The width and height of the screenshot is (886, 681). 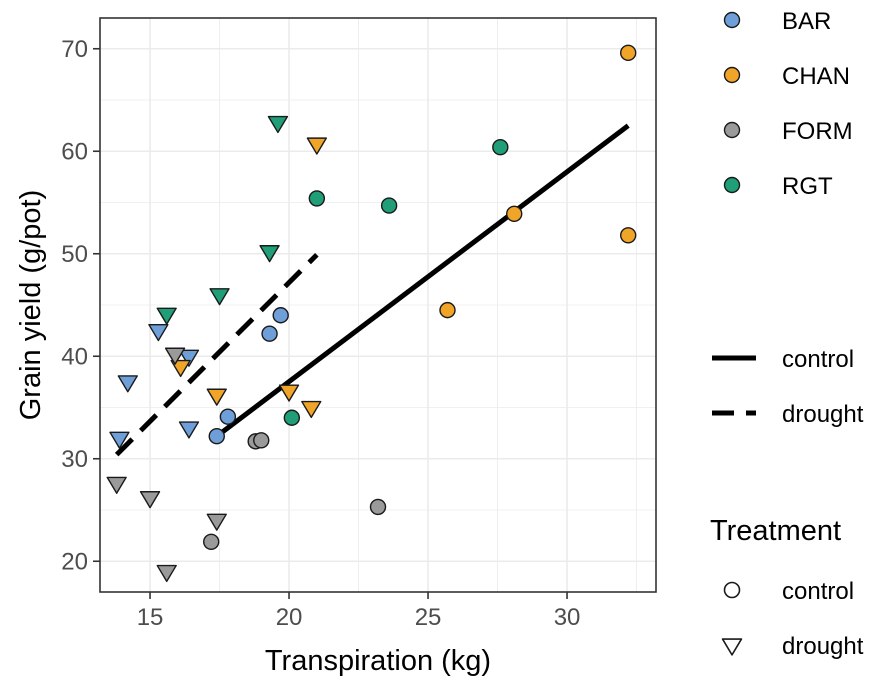 What do you see at coordinates (818, 591) in the screenshot?
I see `legend-shape-label-control: control` at bounding box center [818, 591].